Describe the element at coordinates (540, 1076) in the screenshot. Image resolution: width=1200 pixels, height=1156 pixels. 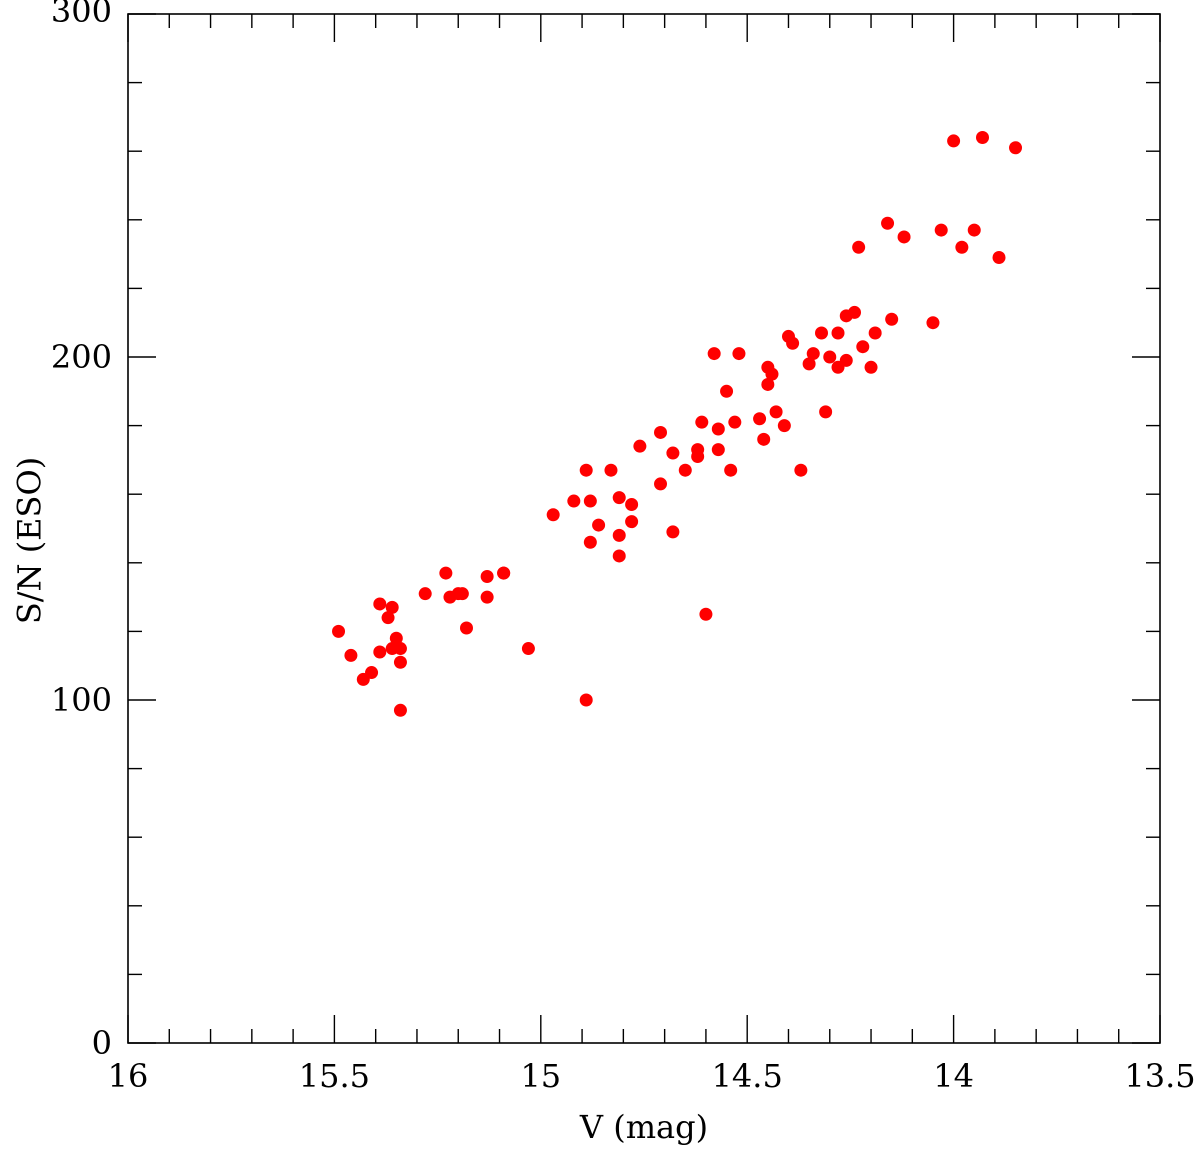
I see `x-tick-label: 15` at that location.